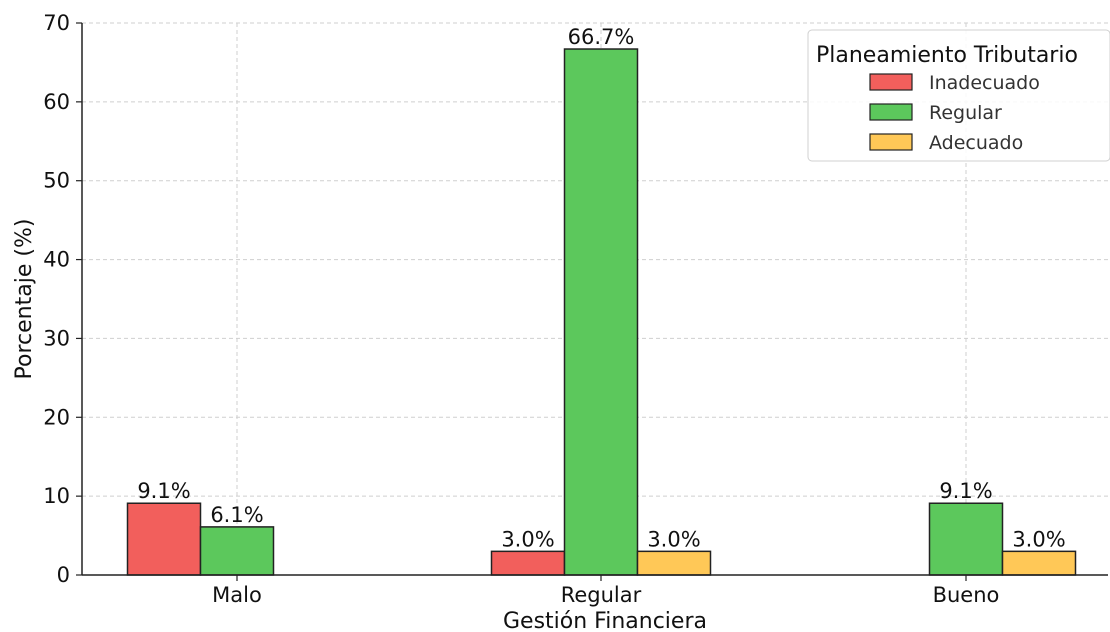 The width and height of the screenshot is (1110, 632). Describe the element at coordinates (605, 620) in the screenshot. I see `x-axis-title: Gestión Financiera` at that location.